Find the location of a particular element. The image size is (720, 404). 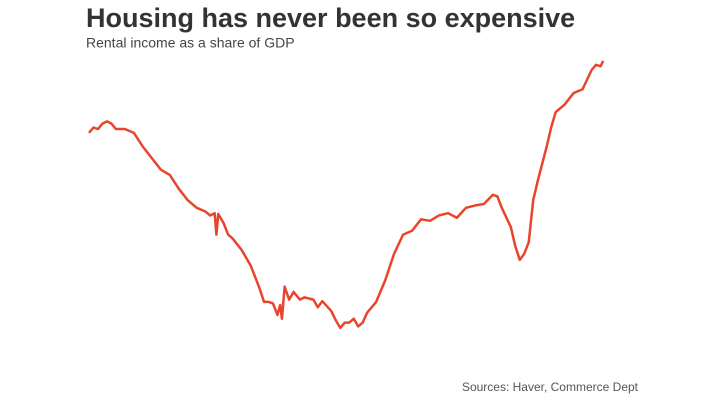

source: Sources: Haver, Commerce Dept is located at coordinates (550, 387).